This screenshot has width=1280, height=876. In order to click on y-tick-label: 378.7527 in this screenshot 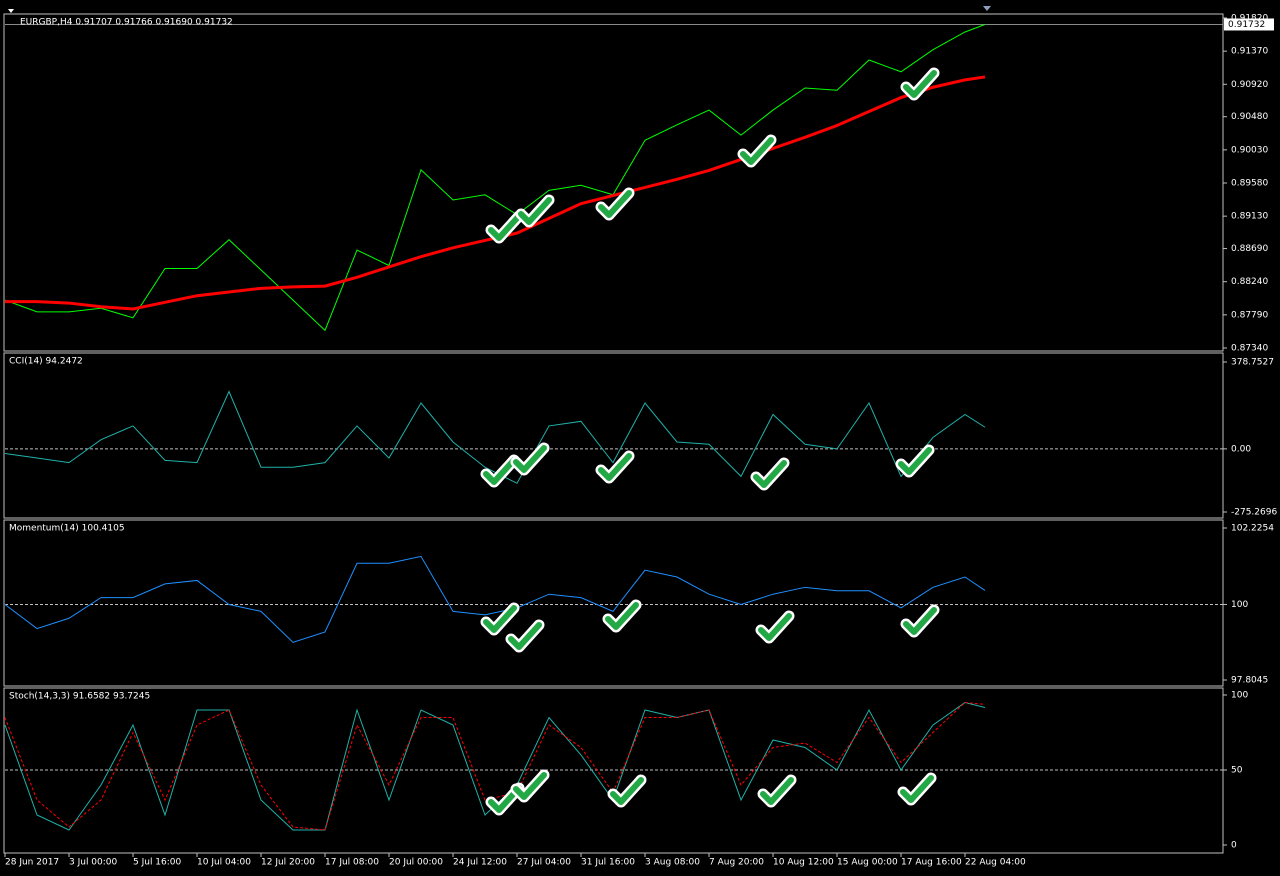, I will do `click(1252, 363)`.